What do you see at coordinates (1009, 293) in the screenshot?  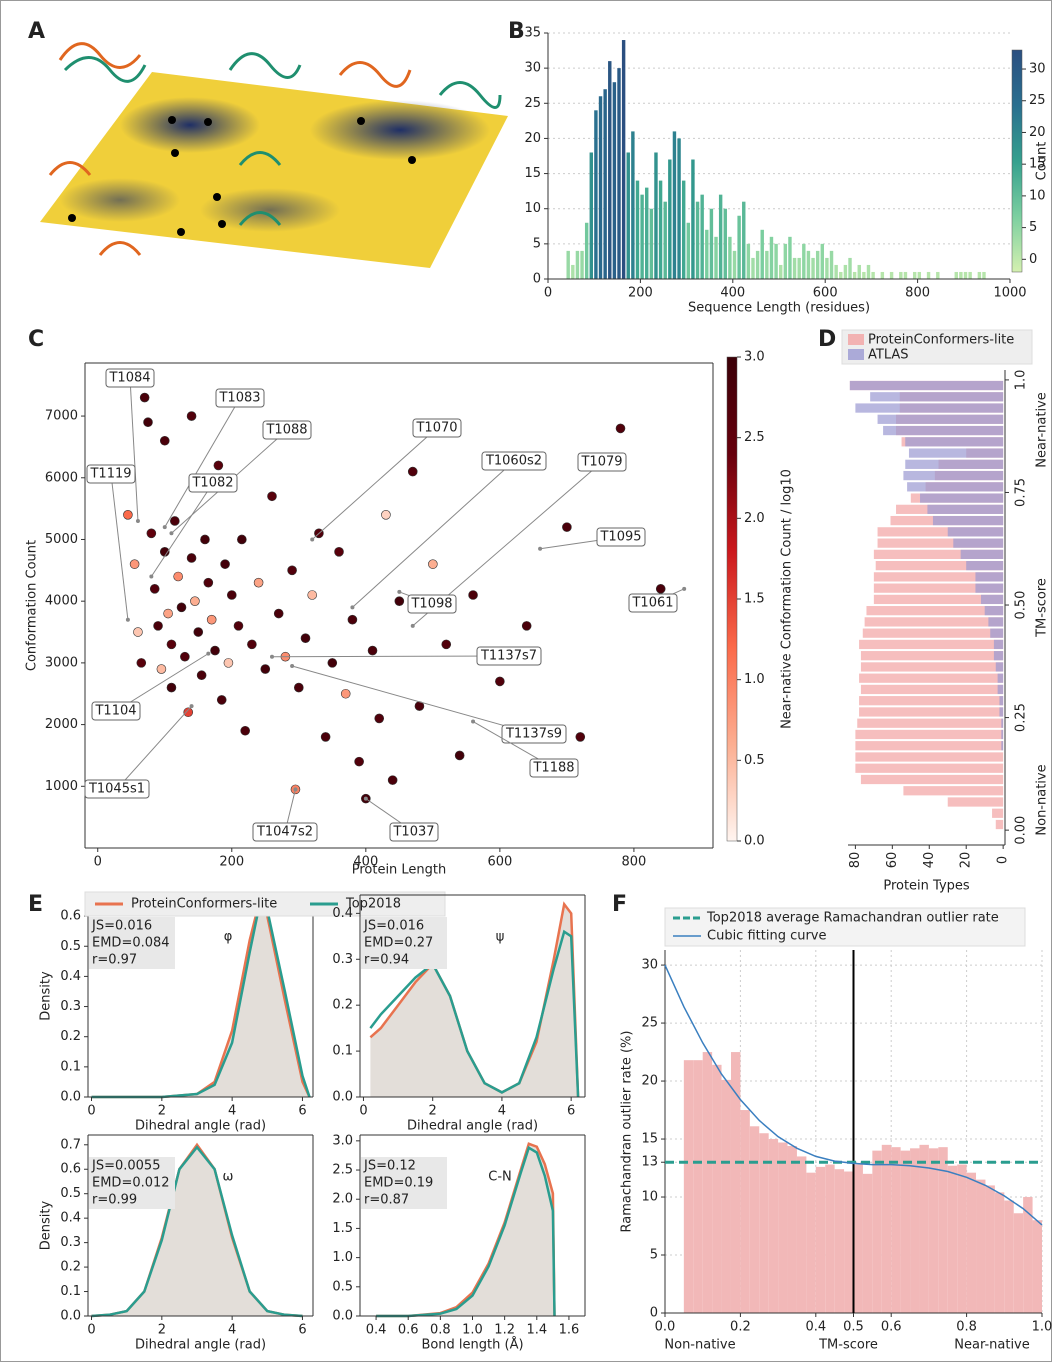 I see `x-tick-label: 1000` at bounding box center [1009, 293].